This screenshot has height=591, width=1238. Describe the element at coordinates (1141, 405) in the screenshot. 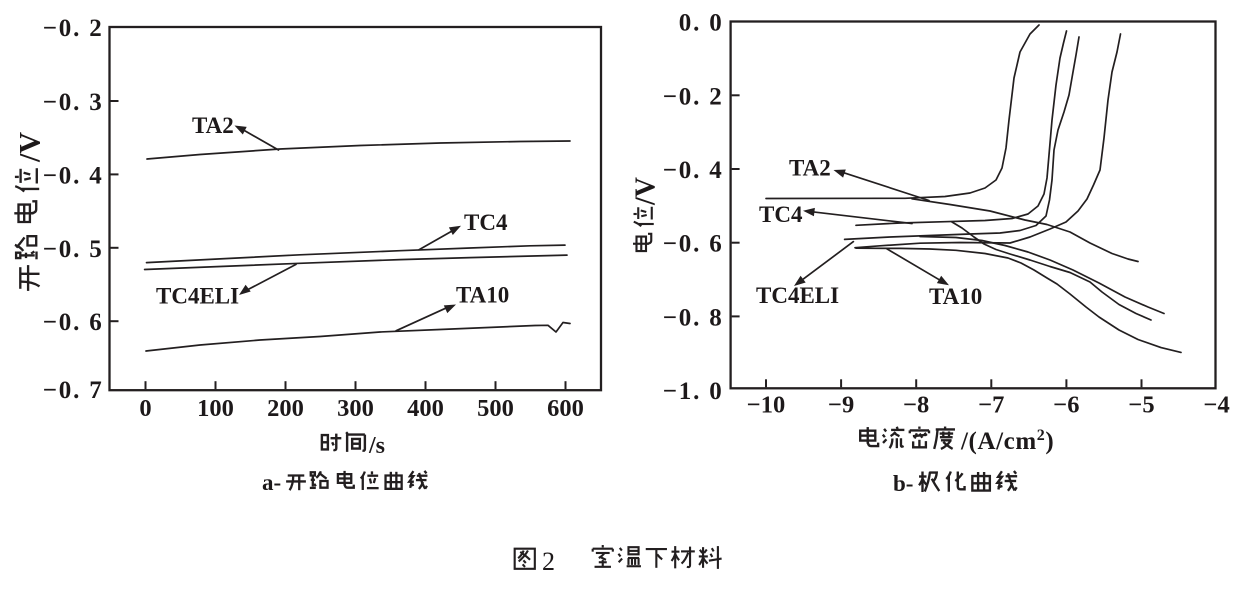

I see `svg-text: −5` at that location.